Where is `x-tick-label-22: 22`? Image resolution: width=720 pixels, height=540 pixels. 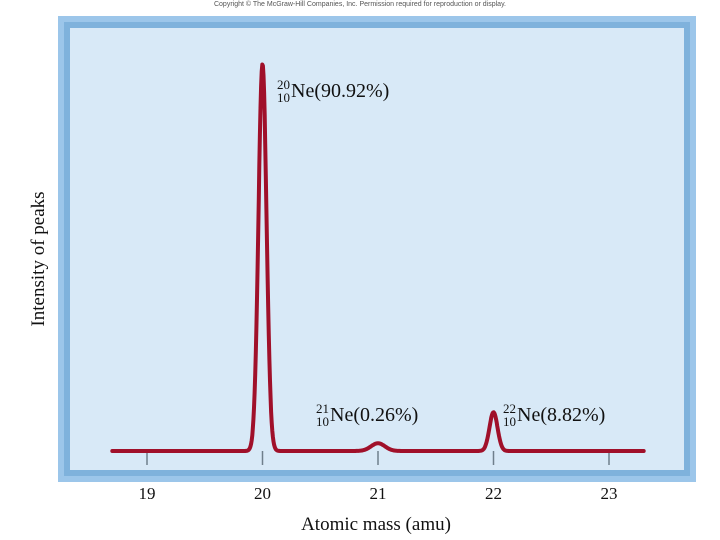
x-tick-label-22: 22 is located at coordinates (493, 493).